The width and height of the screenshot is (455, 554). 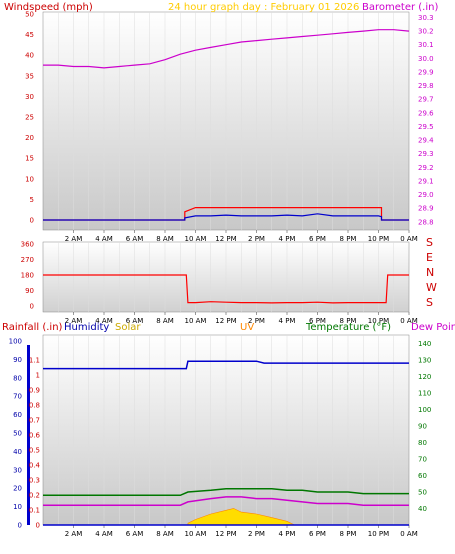 What do you see at coordinates (27, 260) in the screenshot?
I see `dir-y-tick-label: 270` at bounding box center [27, 260].